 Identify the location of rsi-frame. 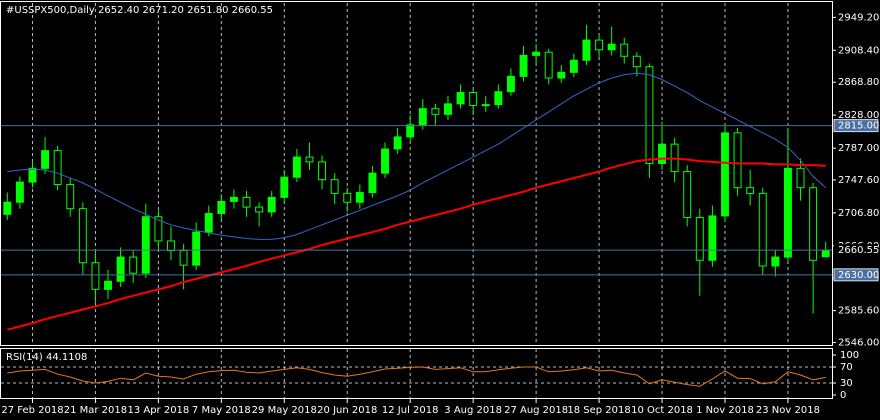
(416, 373).